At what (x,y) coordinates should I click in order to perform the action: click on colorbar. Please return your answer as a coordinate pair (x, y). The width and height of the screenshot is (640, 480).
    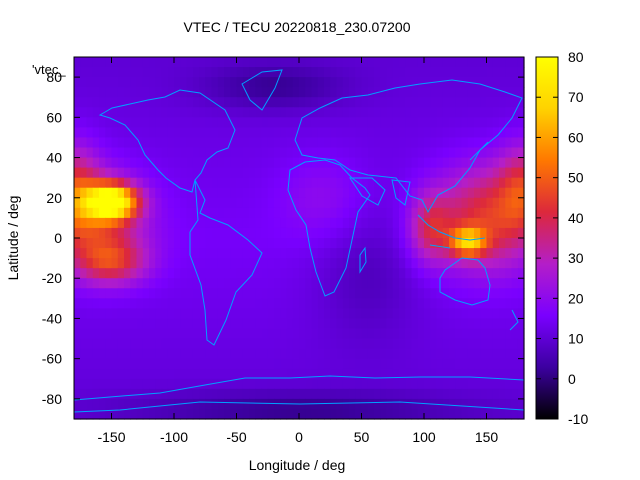
    Looking at the image, I should click on (547, 238).